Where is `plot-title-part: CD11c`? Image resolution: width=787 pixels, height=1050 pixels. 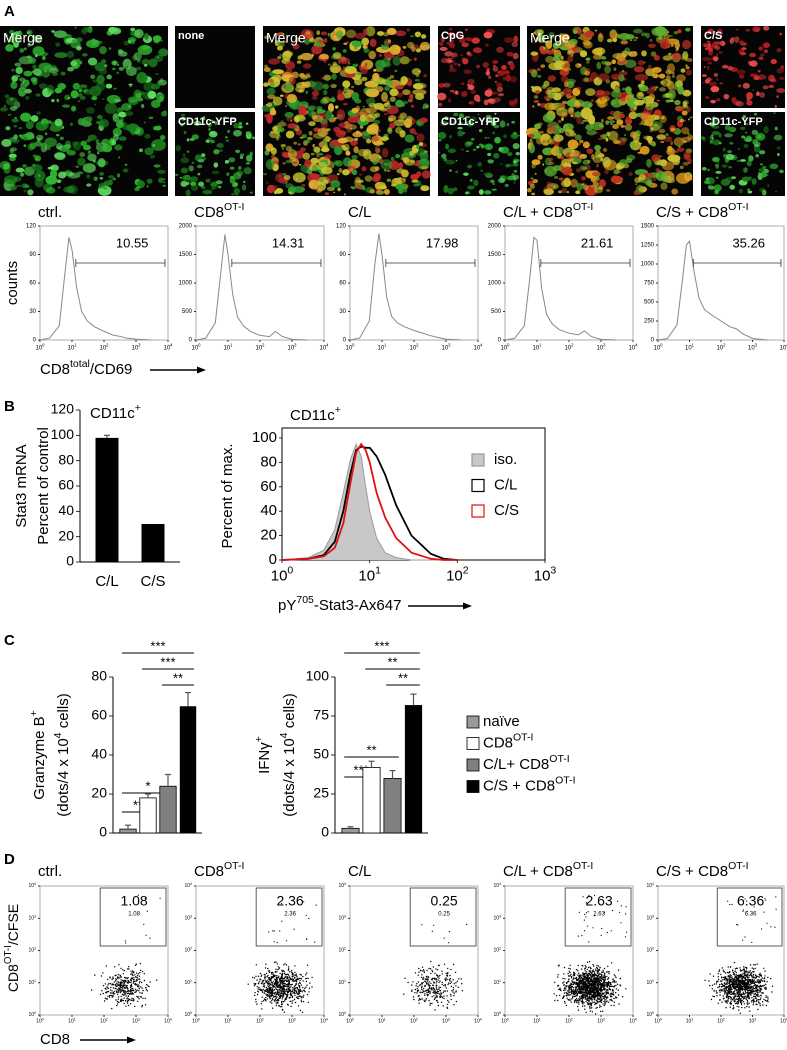 plot-title-part: CD11c is located at coordinates (112, 413).